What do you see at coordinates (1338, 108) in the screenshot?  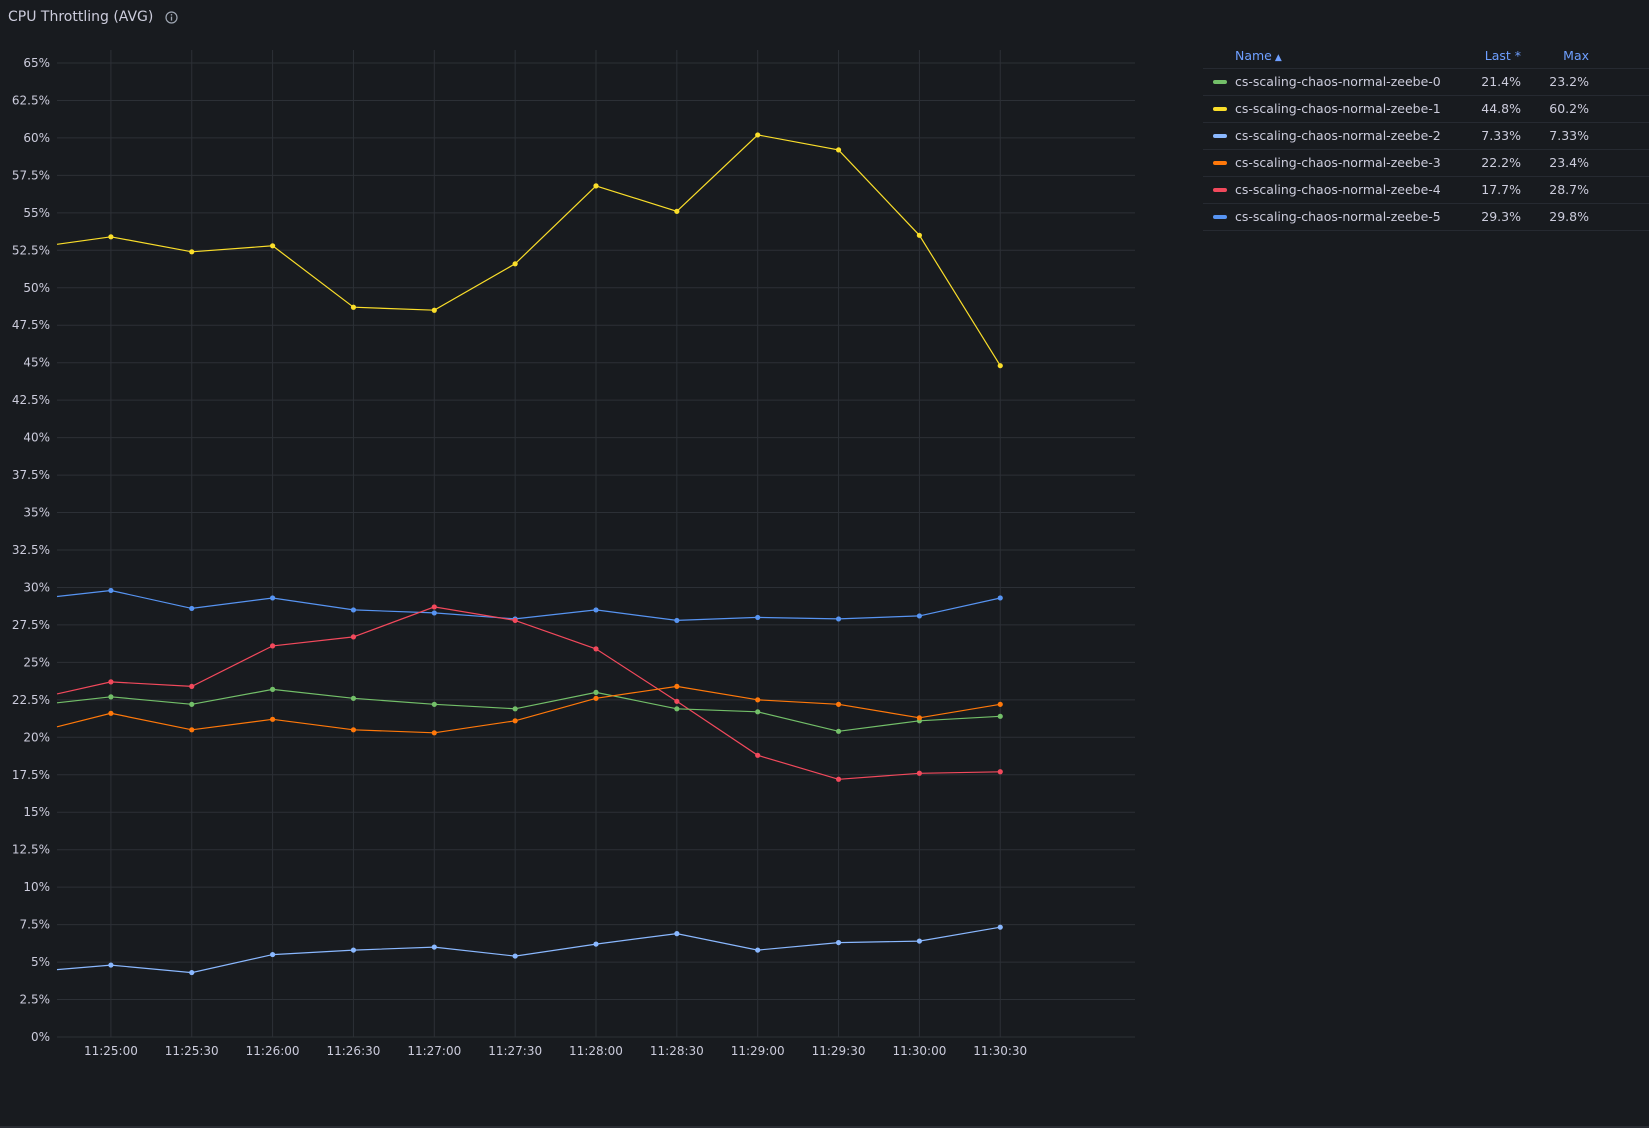 I see `legend-series-name: cs-scaling-chaos-normal-zeebe-1` at bounding box center [1338, 108].